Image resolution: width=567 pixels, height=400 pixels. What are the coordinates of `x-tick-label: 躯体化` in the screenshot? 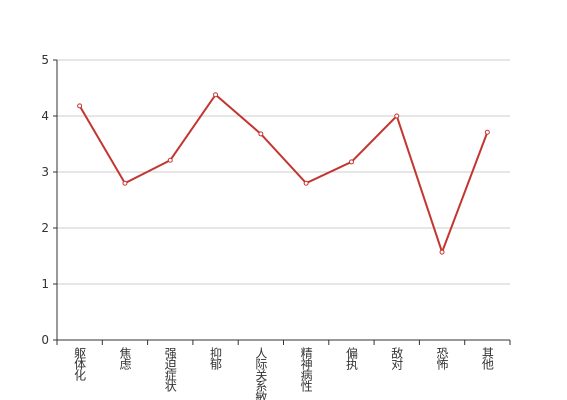 It's located at (80, 364).